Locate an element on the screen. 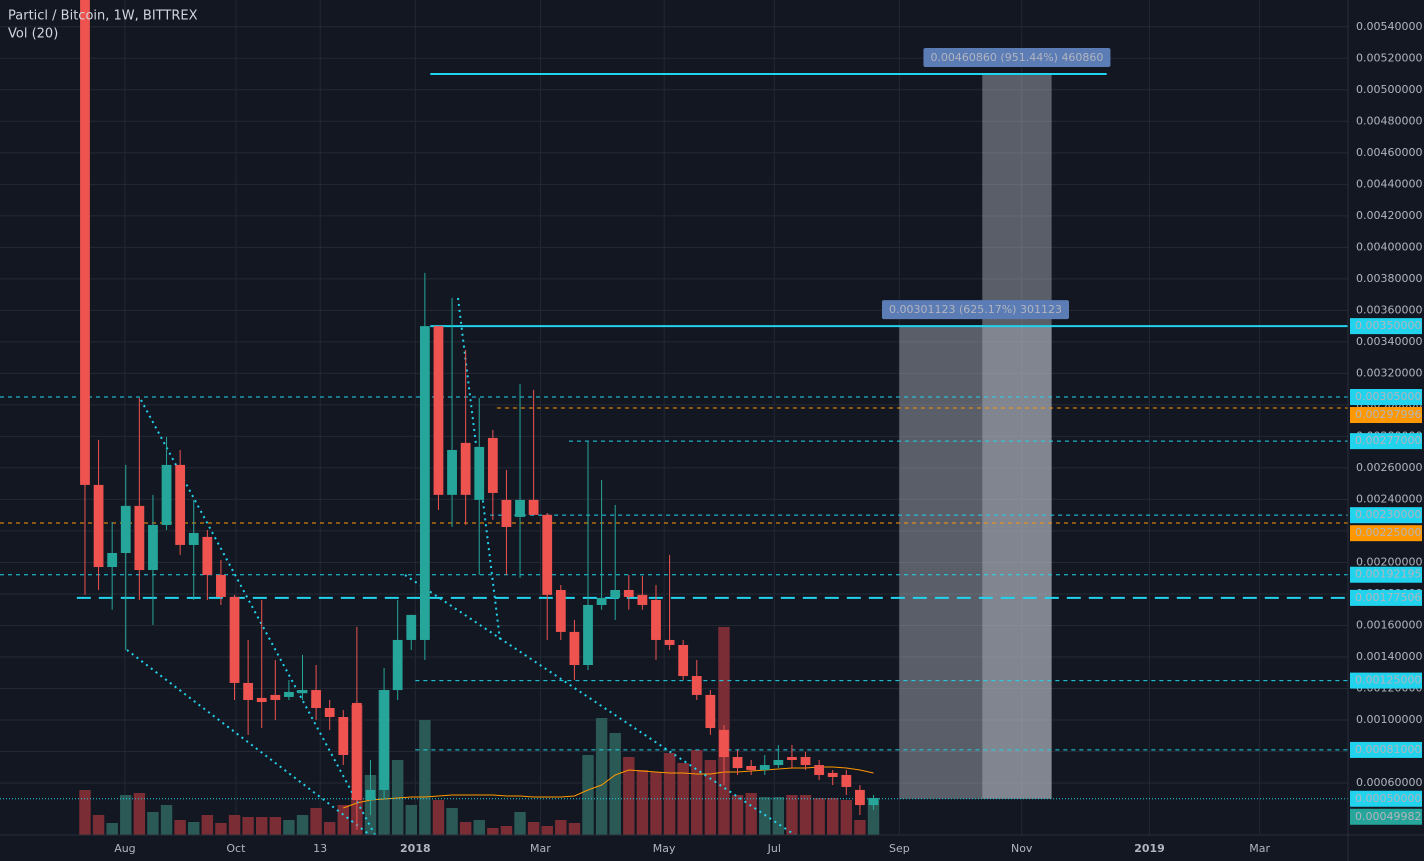 The image size is (1424, 861). price-label: 0.00177506 is located at coordinates (1388, 597).